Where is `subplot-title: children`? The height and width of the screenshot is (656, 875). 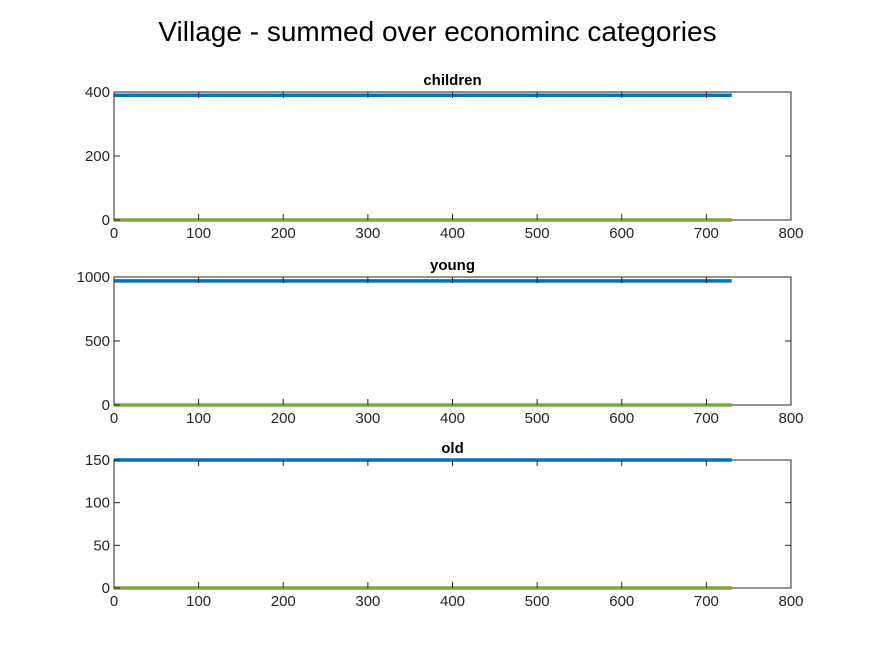
subplot-title: children is located at coordinates (452, 80).